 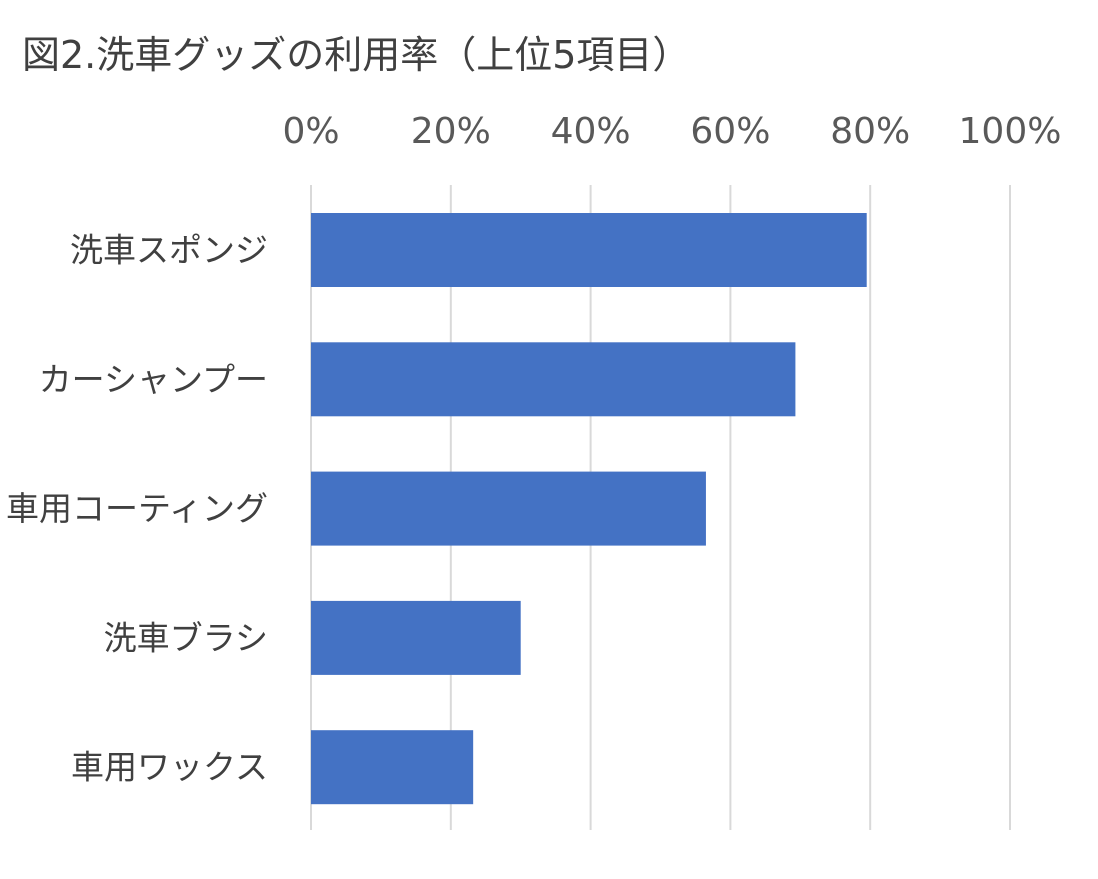 What do you see at coordinates (1010, 131) in the screenshot?
I see `x-tick-label: 100%` at bounding box center [1010, 131].